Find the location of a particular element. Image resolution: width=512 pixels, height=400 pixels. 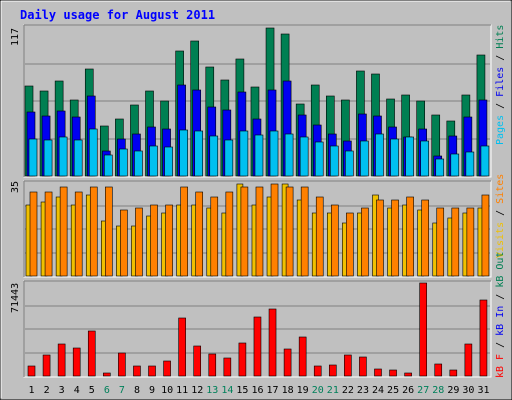

panel-2-legend: Visits / Sites is located at coordinates (500, 216).